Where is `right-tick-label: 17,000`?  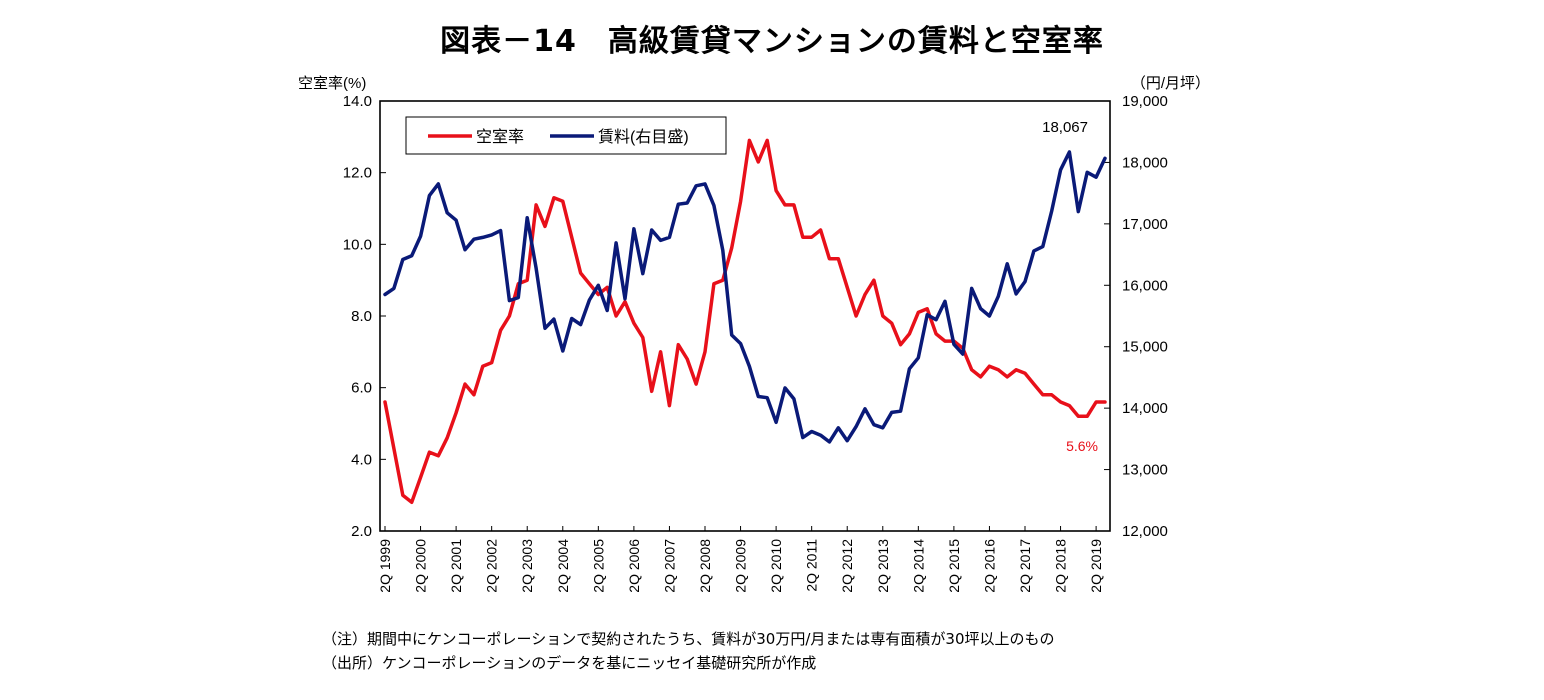
right-tick-label: 17,000 is located at coordinates (1145, 224).